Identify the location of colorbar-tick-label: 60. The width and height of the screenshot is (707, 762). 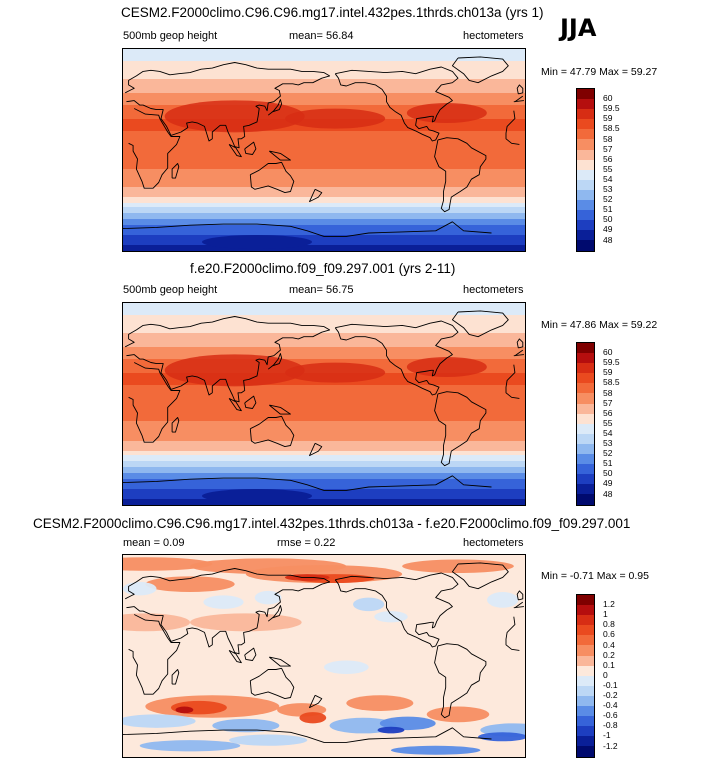
(608, 98).